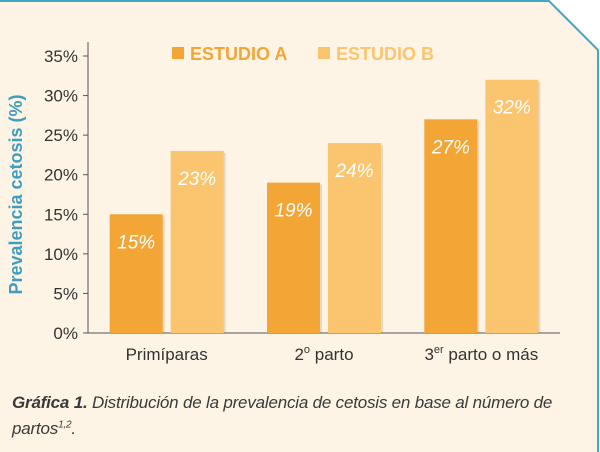 The width and height of the screenshot is (600, 452). Describe the element at coordinates (65, 425) in the screenshot. I see `caption-reference: 1,2` at that location.